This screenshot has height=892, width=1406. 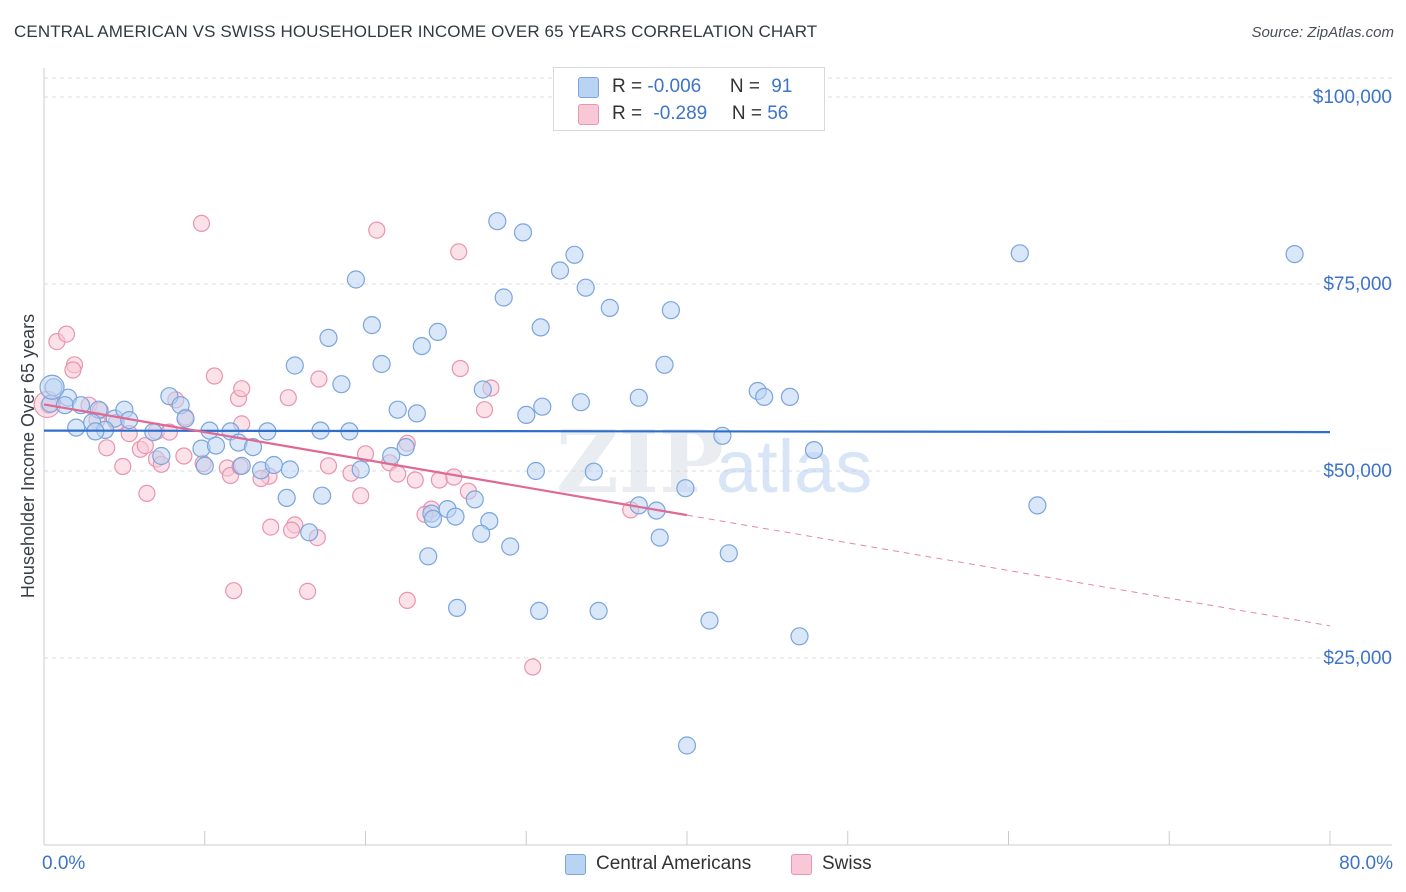 What do you see at coordinates (1352, 97) in the screenshot?
I see `y-tick-label: $100,000` at bounding box center [1352, 97].